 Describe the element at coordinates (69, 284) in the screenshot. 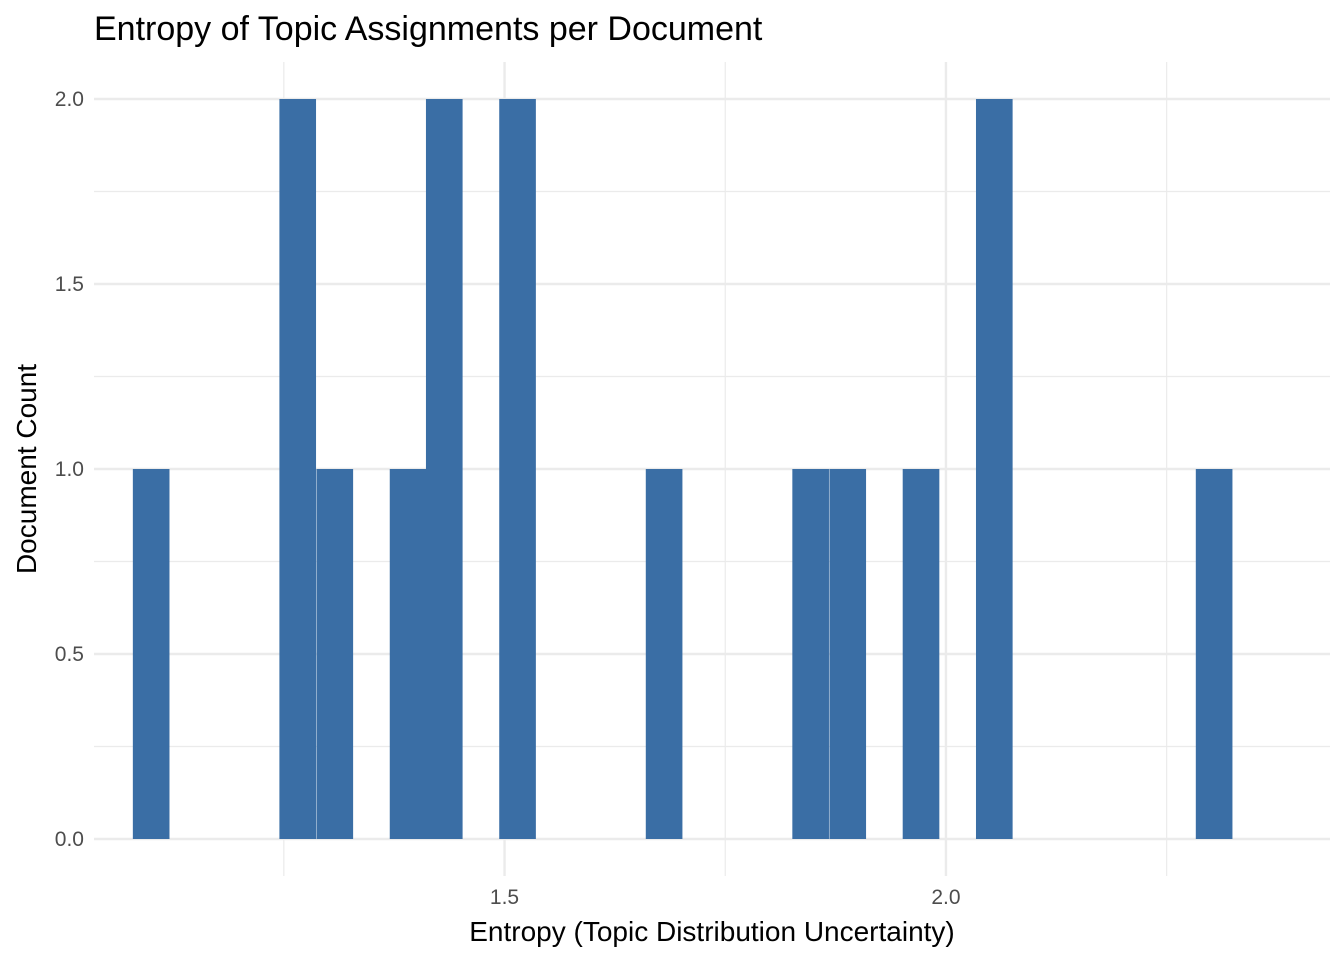

I see `y-tick-label: 1.5` at that location.